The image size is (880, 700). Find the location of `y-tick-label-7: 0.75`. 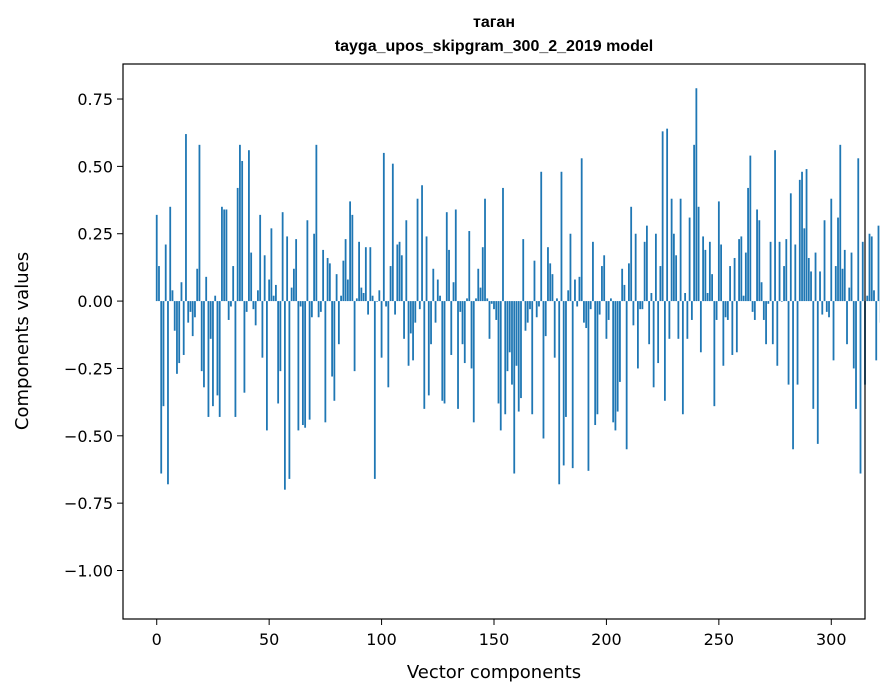

y-tick-label-7: 0.75 is located at coordinates (95, 99).